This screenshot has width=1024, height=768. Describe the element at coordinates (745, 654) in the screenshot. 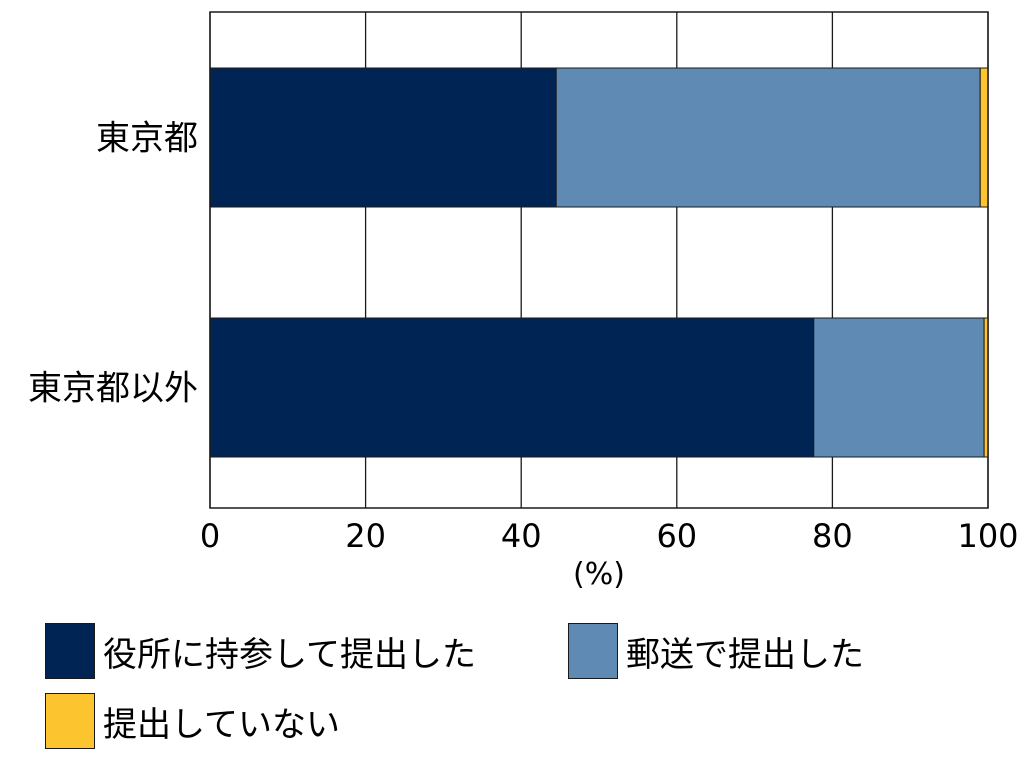

I see `legend-label-series-2: 郵送で提出した` at that location.